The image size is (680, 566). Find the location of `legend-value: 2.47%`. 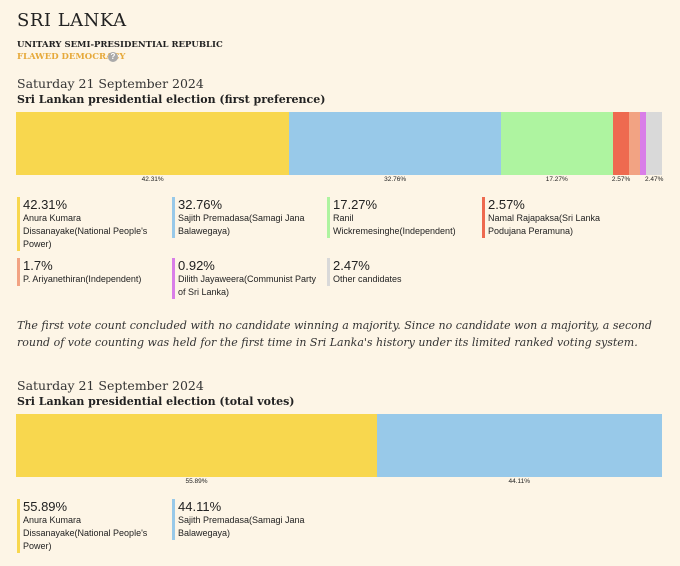

legend-value: 2.47% is located at coordinates (351, 265).